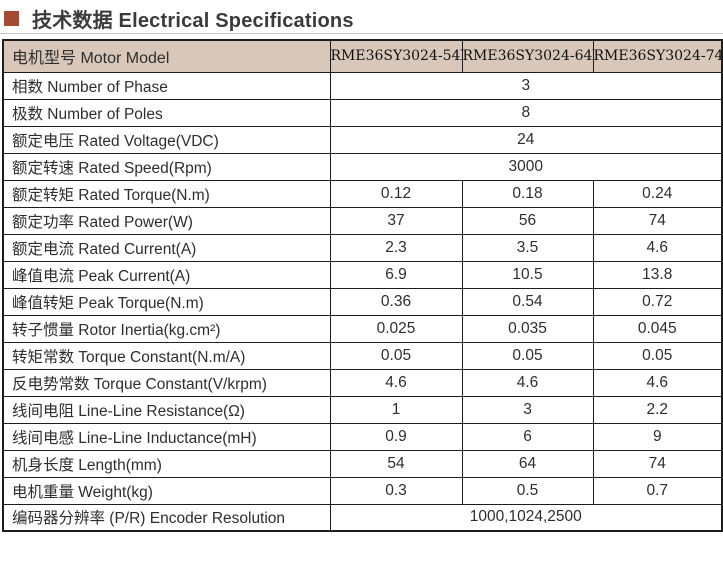 This screenshot has width=723, height=561. What do you see at coordinates (166, 85) in the screenshot?
I see `spec-label: 相数 Number of Phase` at bounding box center [166, 85].